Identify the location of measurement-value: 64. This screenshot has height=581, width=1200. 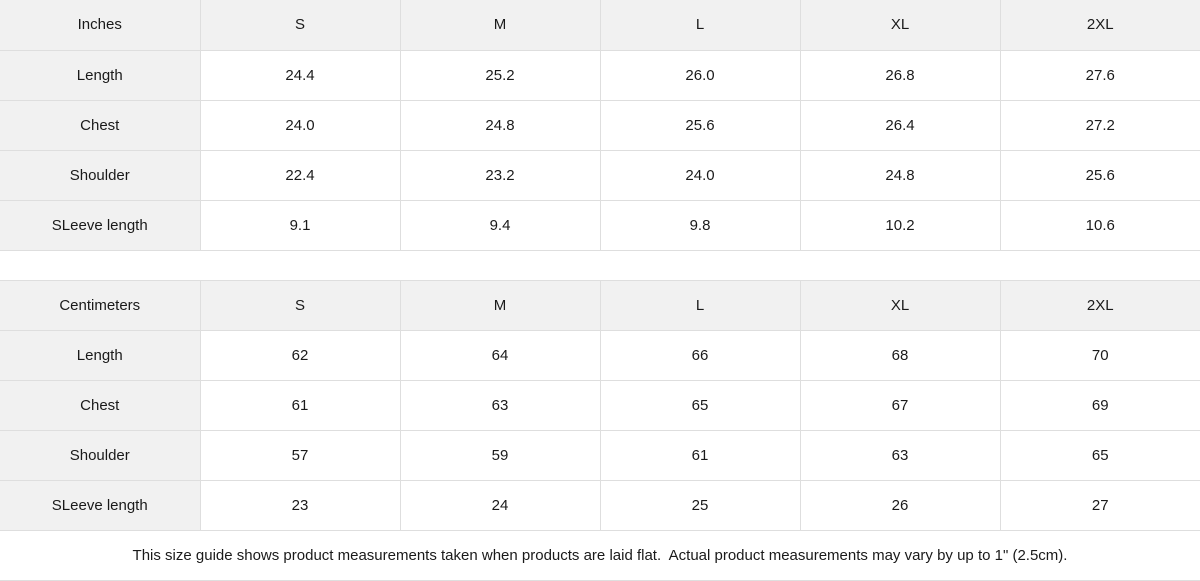
(500, 355).